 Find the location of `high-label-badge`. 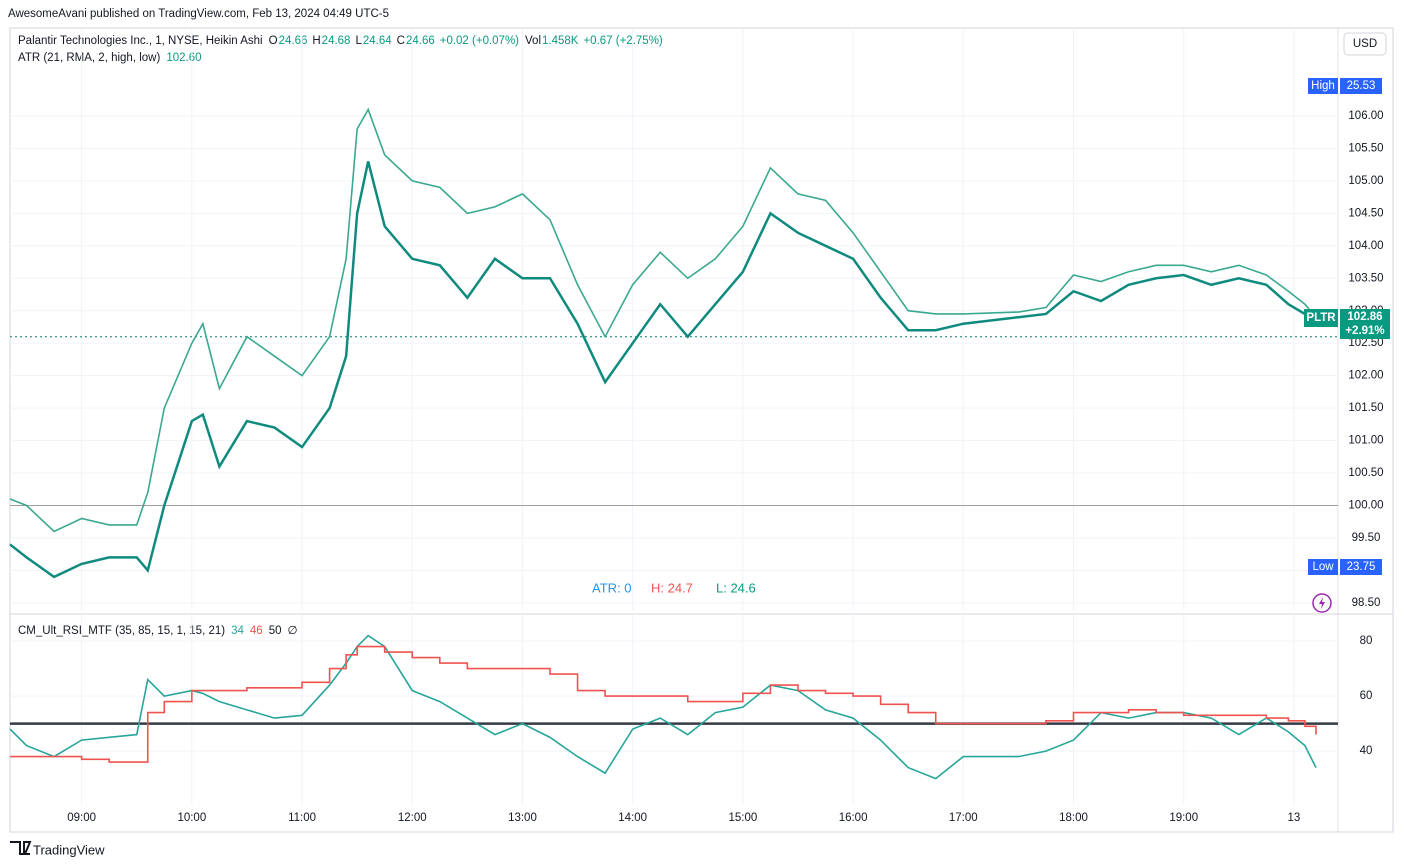

high-label-badge is located at coordinates (1323, 86).